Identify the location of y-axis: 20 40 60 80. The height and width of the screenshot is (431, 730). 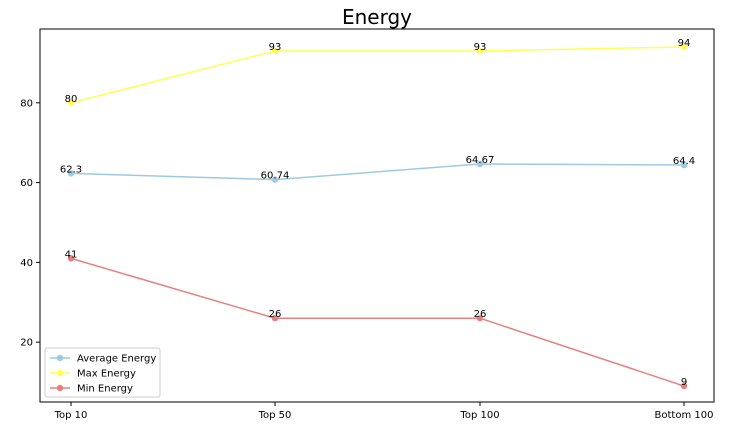
(30, 223).